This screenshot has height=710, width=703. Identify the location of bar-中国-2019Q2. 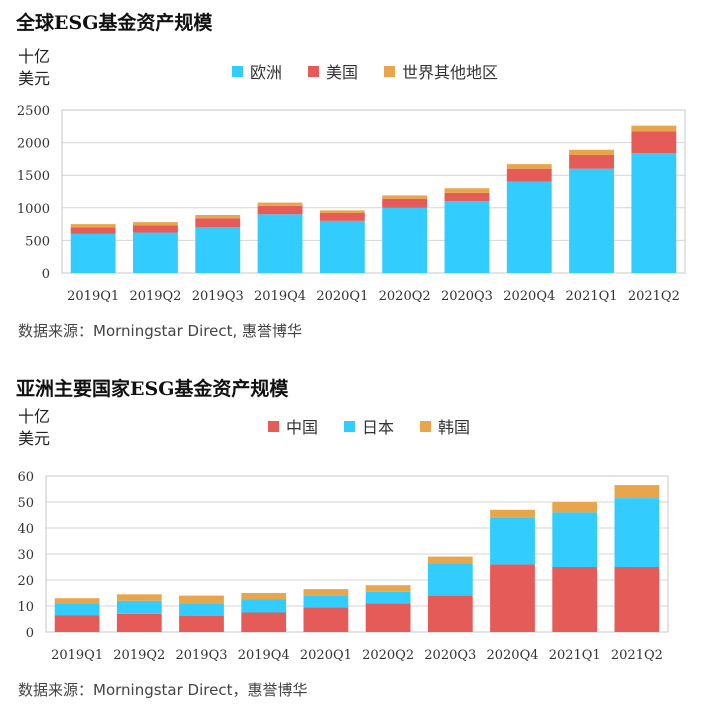
(139, 622).